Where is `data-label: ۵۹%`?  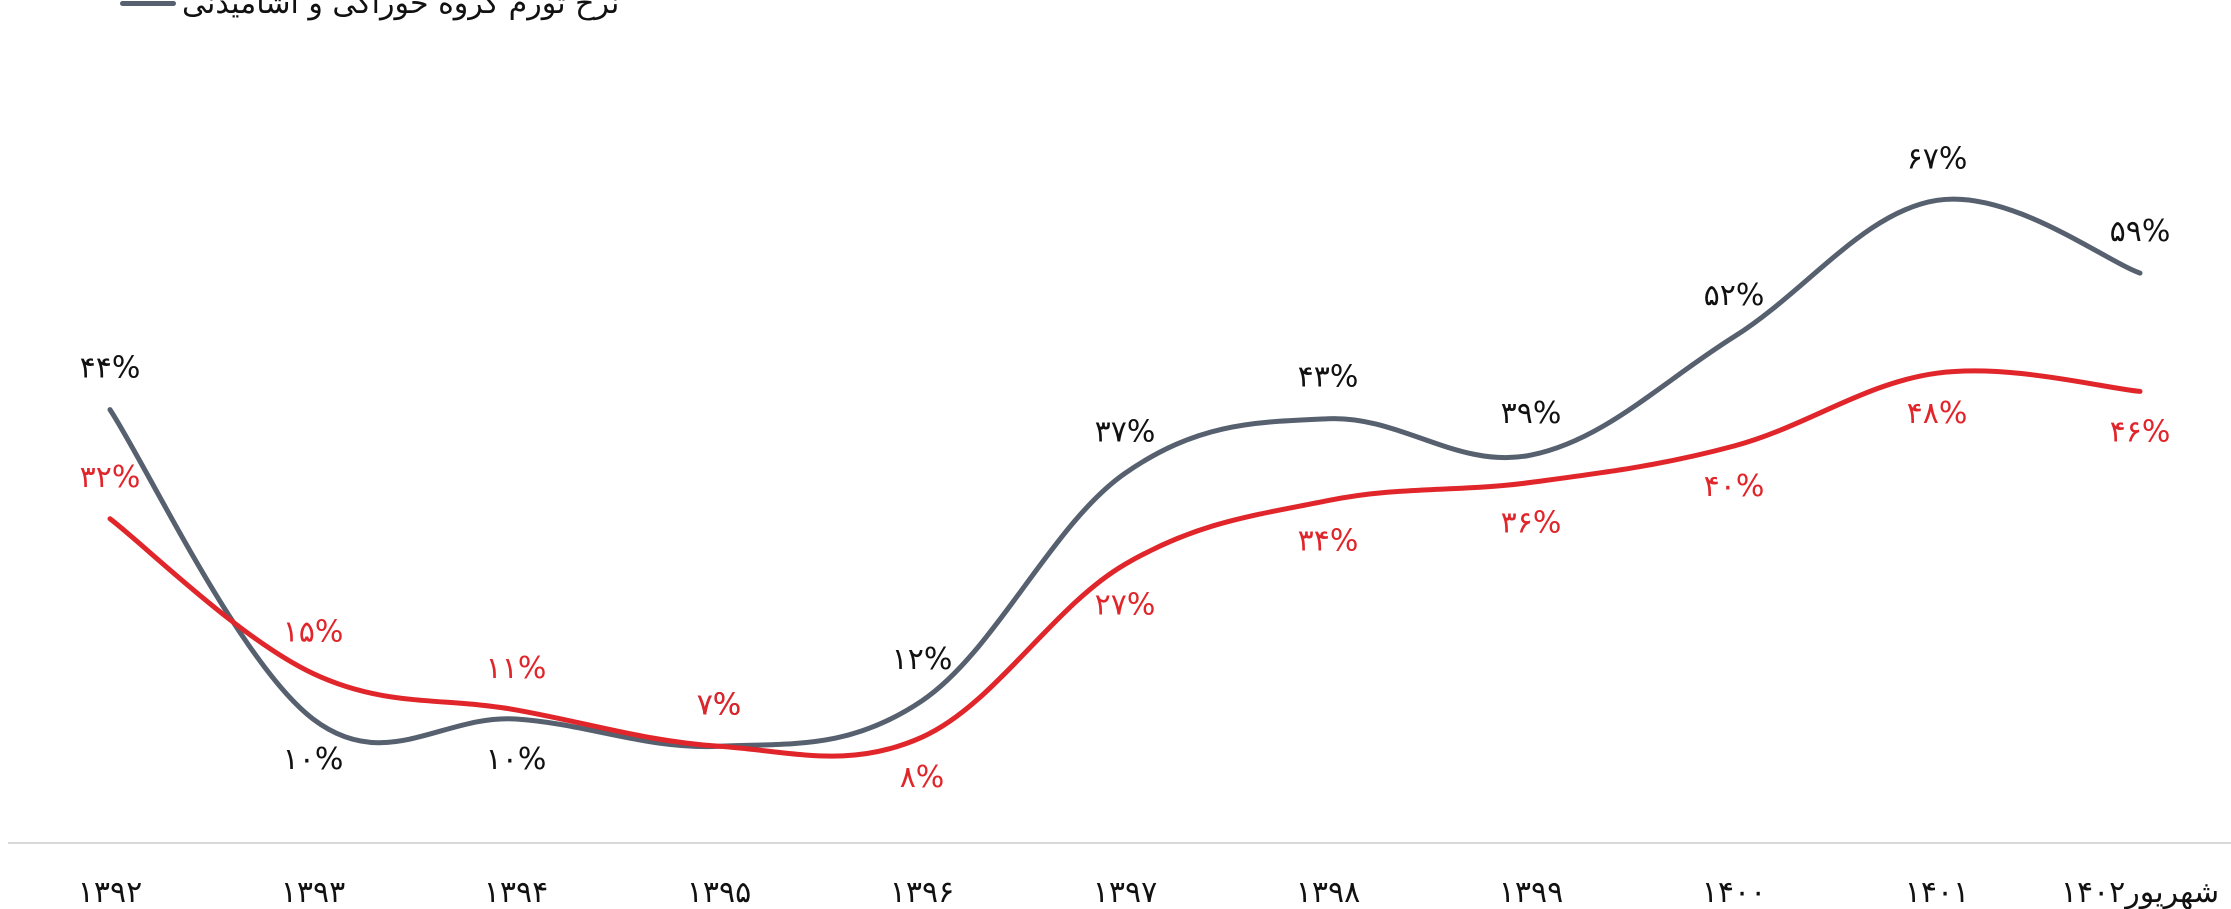
data-label: ۵۹% is located at coordinates (2140, 231).